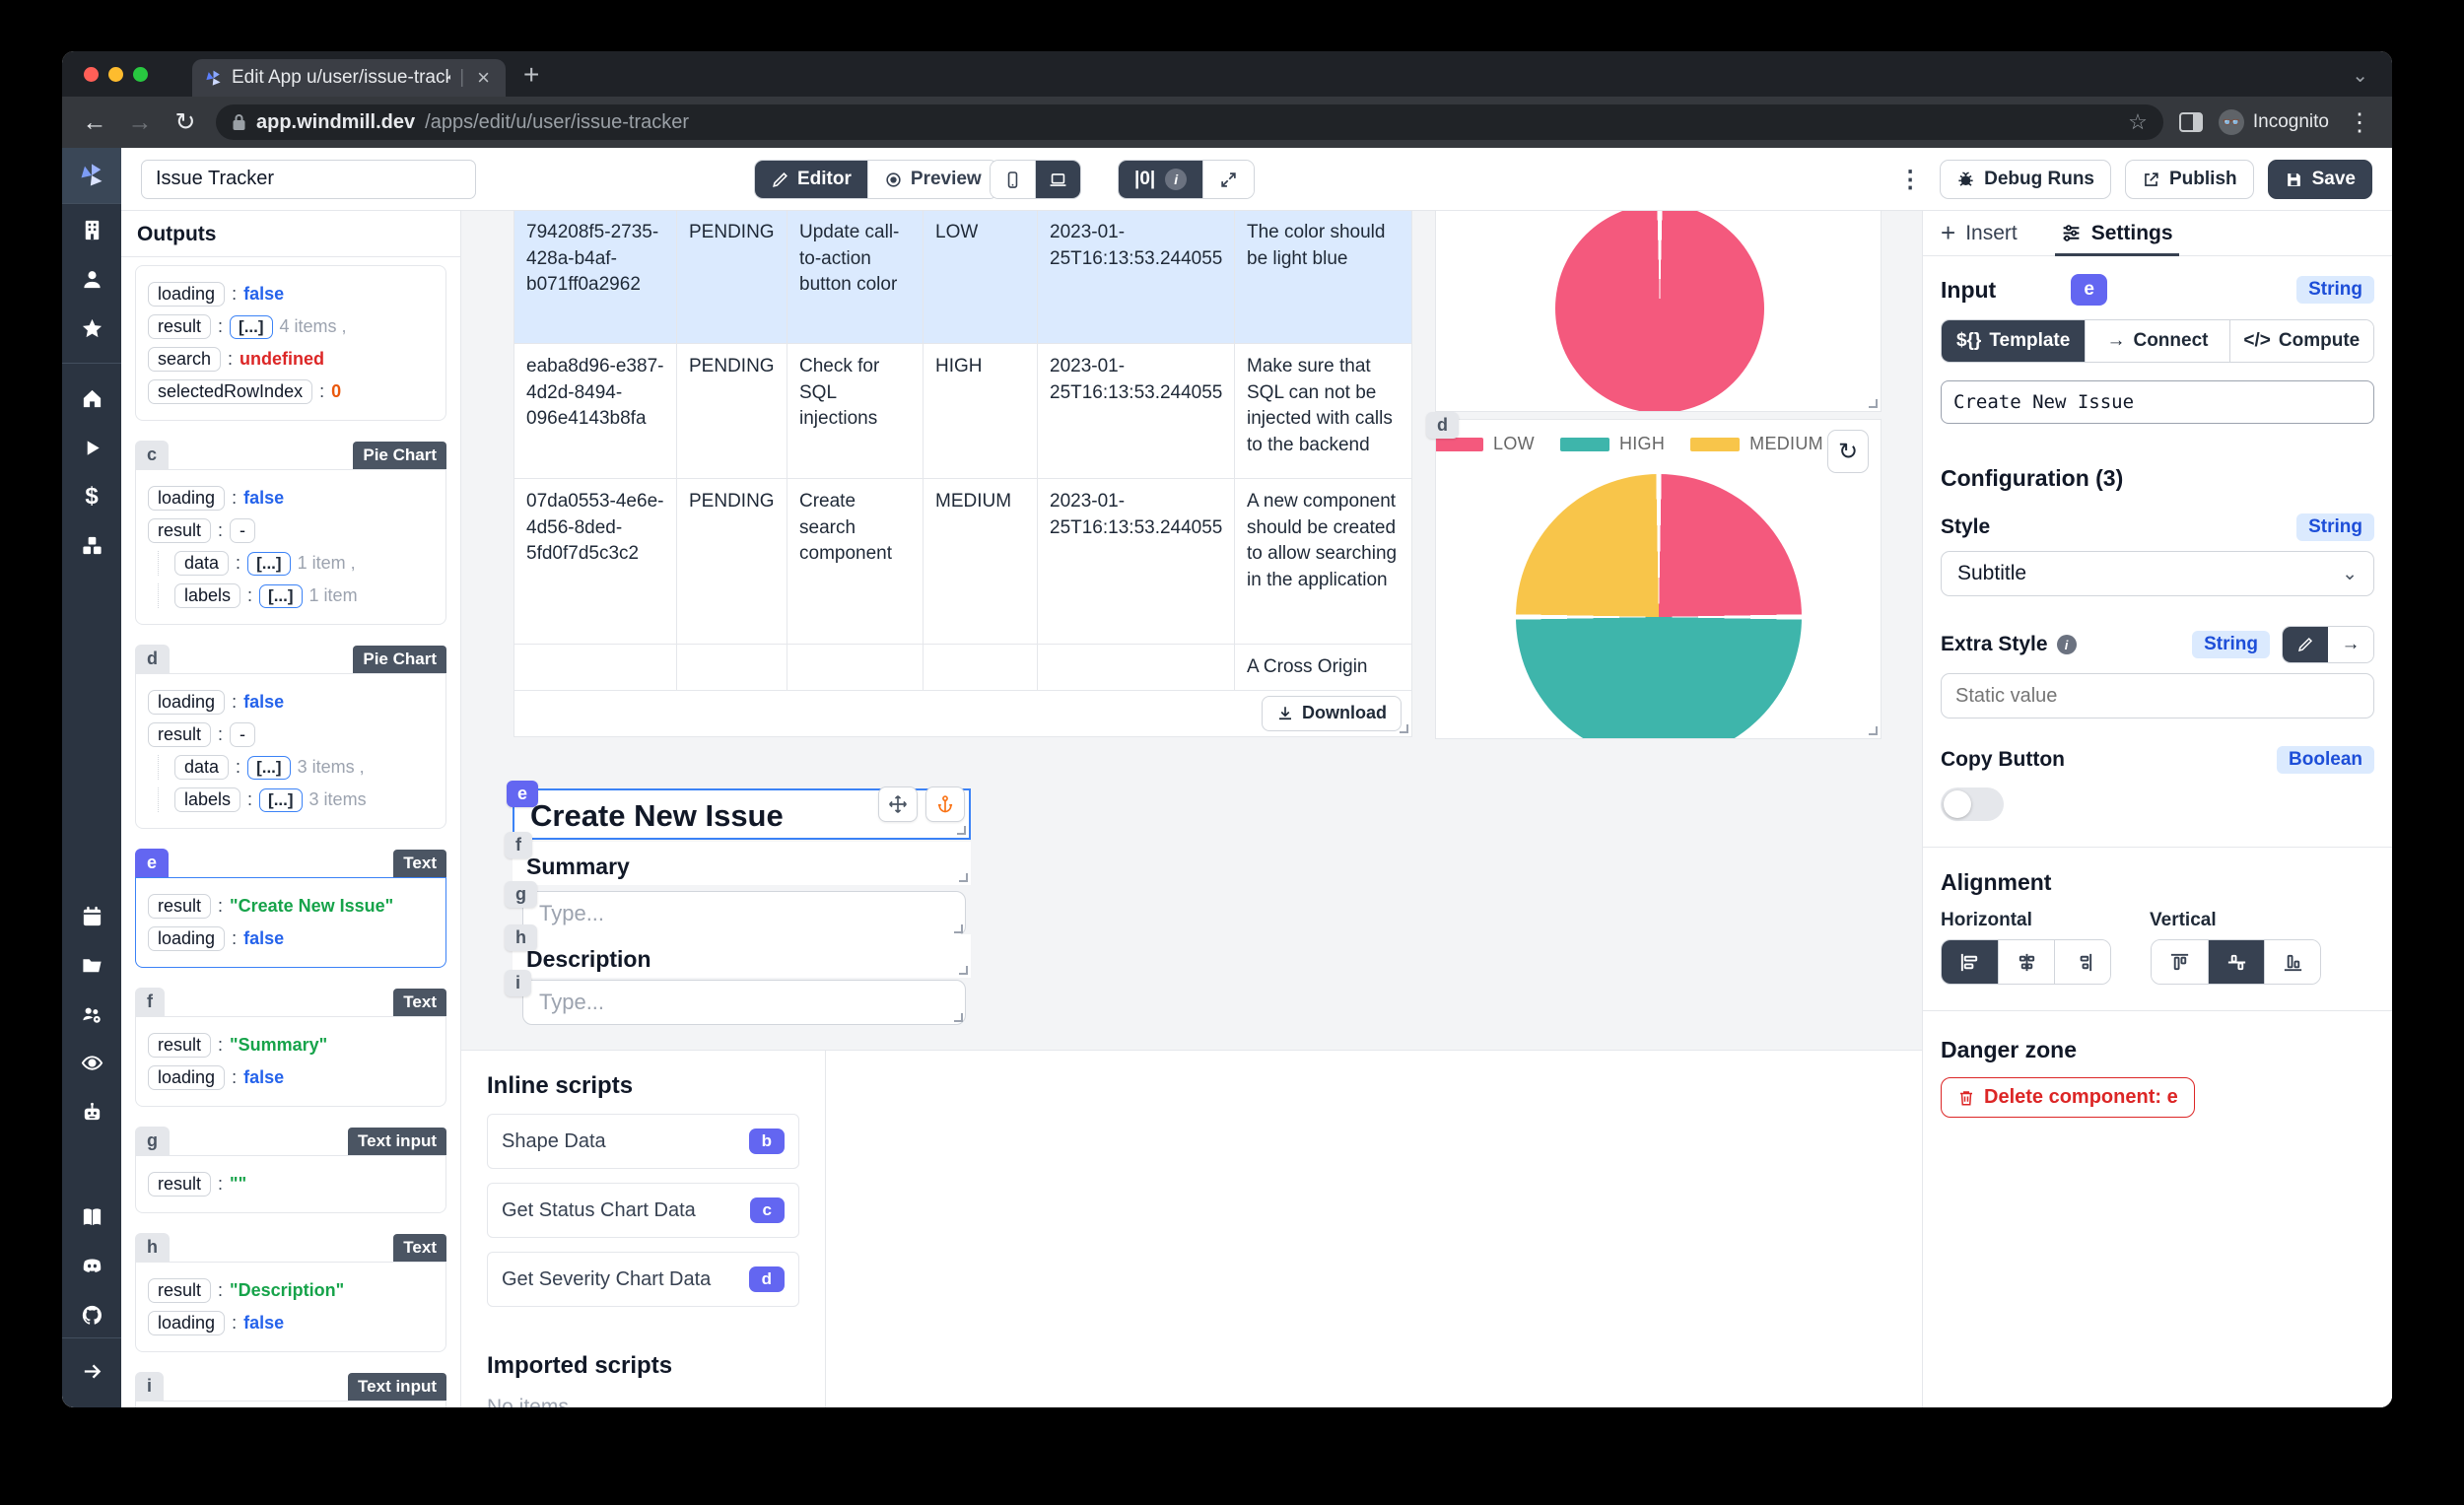 Image resolution: width=2464 pixels, height=1505 pixels. Describe the element at coordinates (1756, 444) in the screenshot. I see `legend-item: MEDIUM` at that location.